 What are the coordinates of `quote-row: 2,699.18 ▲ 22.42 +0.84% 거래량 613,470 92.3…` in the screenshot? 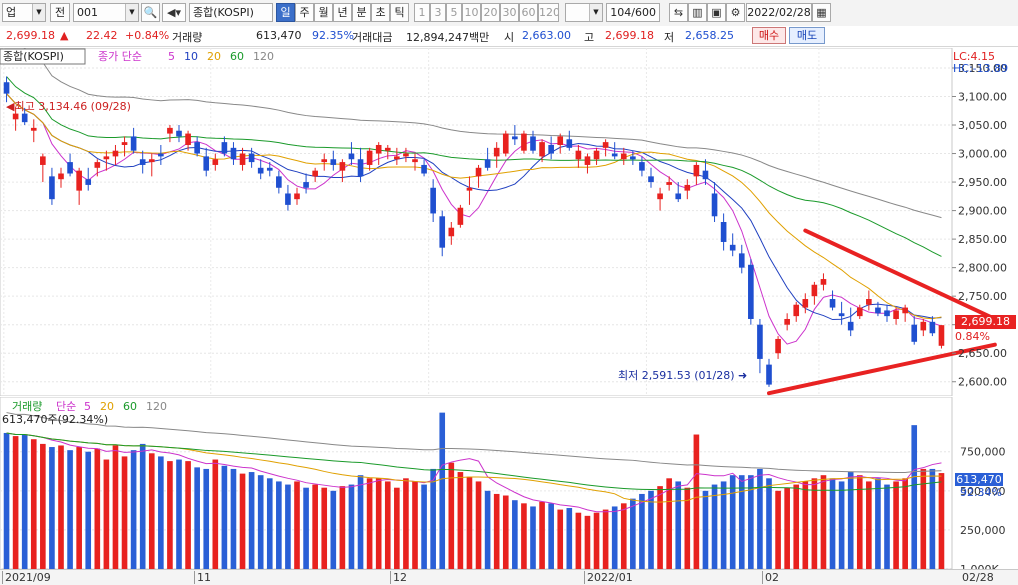 It's located at (509, 36).